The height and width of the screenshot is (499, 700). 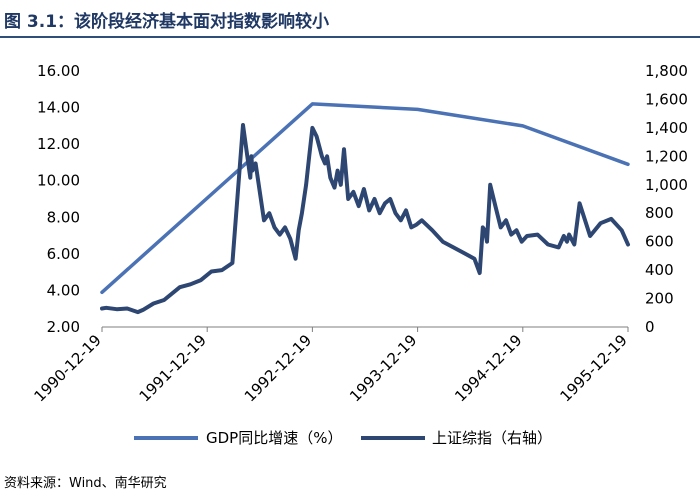 What do you see at coordinates (666, 185) in the screenshot?
I see `y-right-tick-label: 1,000` at bounding box center [666, 185].